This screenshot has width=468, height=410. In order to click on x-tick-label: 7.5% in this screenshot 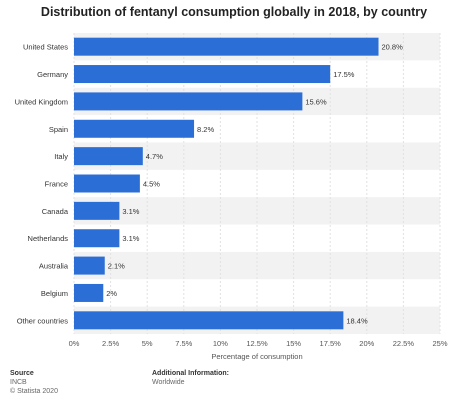, I will do `click(183, 343)`.